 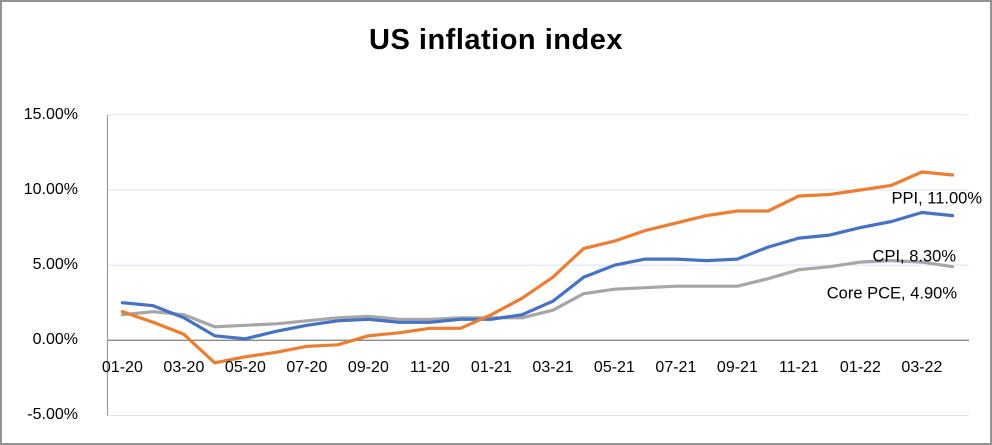 I want to click on y-tick-label: 10.00%, so click(x=50, y=189).